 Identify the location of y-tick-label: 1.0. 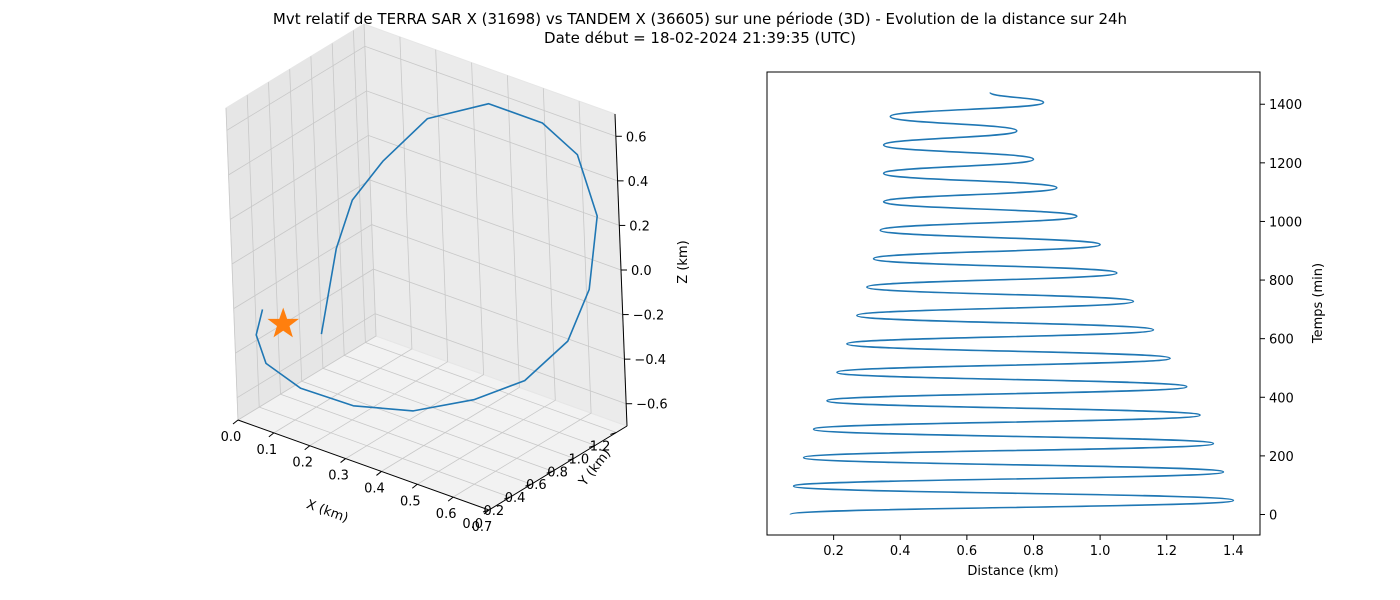
(578, 459).